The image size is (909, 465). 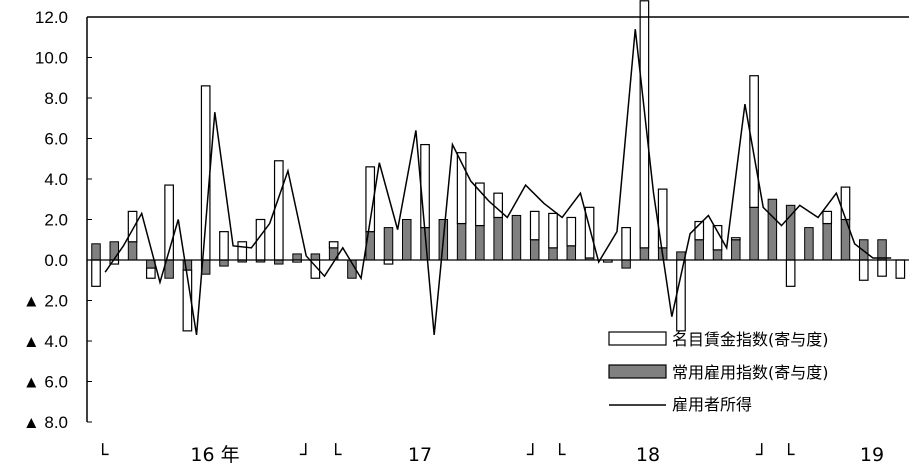 I want to click on y-tick-label: 6.0, so click(x=56, y=139).